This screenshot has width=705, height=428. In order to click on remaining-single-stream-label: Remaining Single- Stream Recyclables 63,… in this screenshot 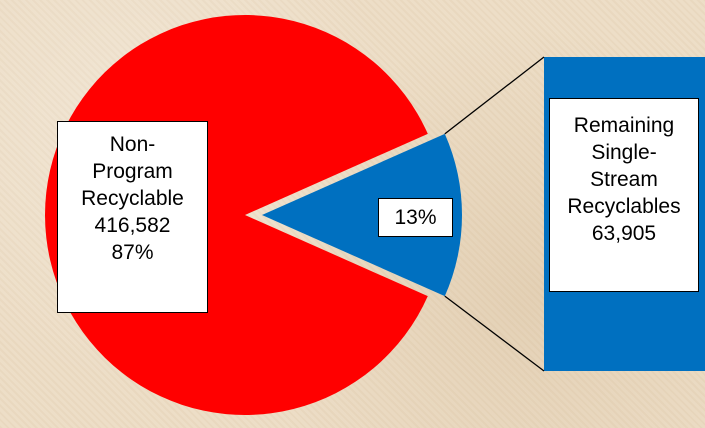, I will do `click(624, 195)`.